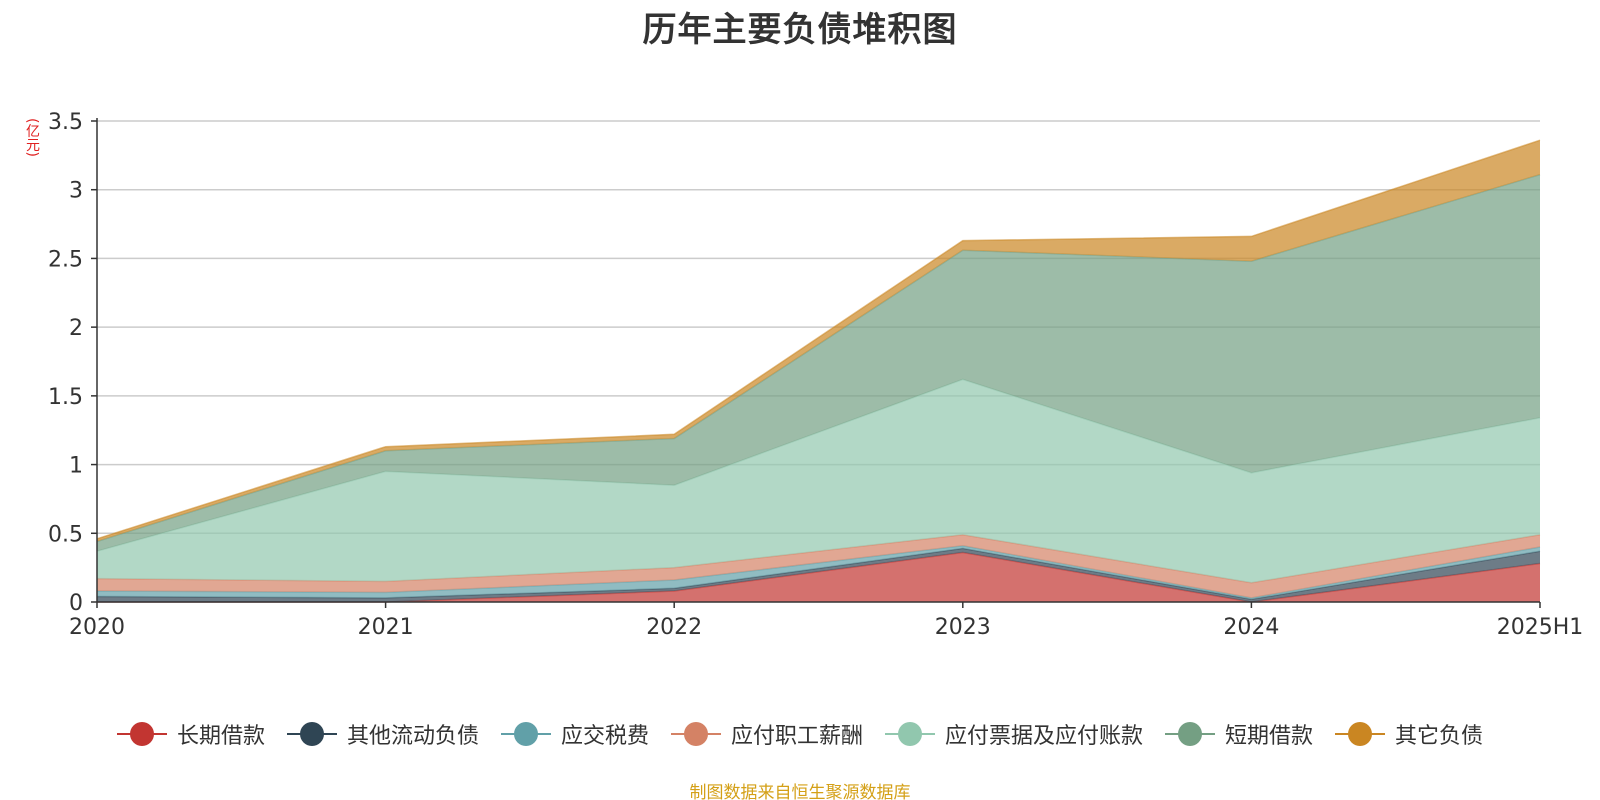  I want to click on x-tick-label: 2022, so click(674, 627).